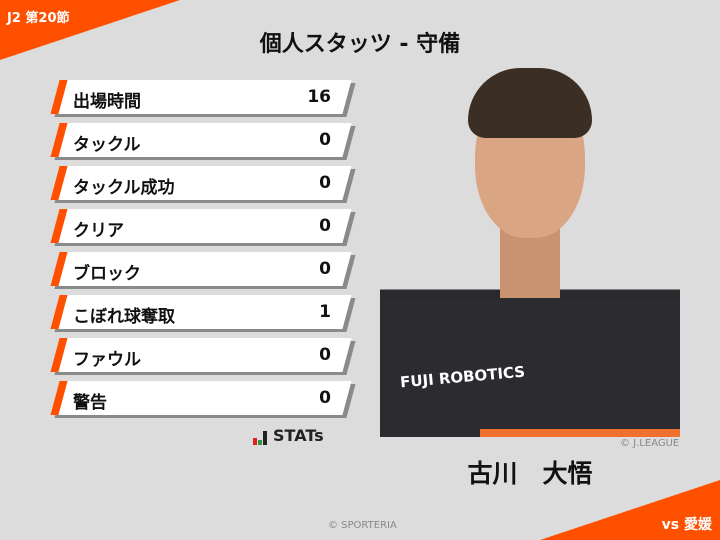  What do you see at coordinates (203, 141) in the screenshot?
I see `stat-row: タックル 0` at bounding box center [203, 141].